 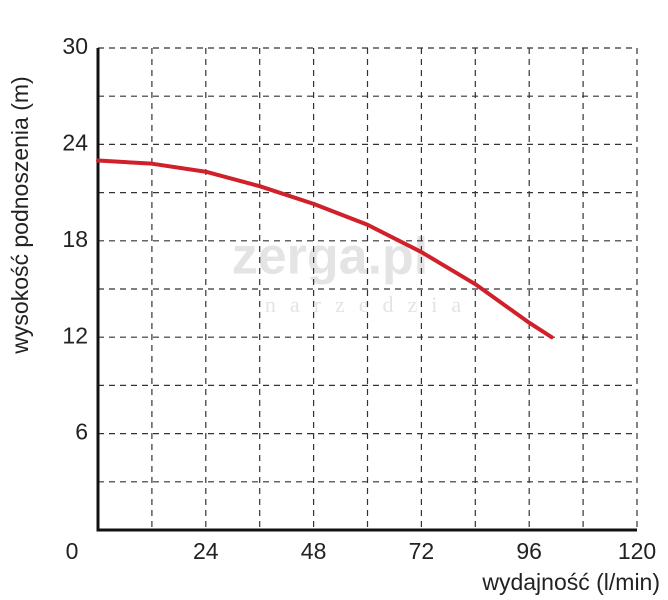 What do you see at coordinates (72, 551) in the screenshot?
I see `x-tick-label: 0` at bounding box center [72, 551].